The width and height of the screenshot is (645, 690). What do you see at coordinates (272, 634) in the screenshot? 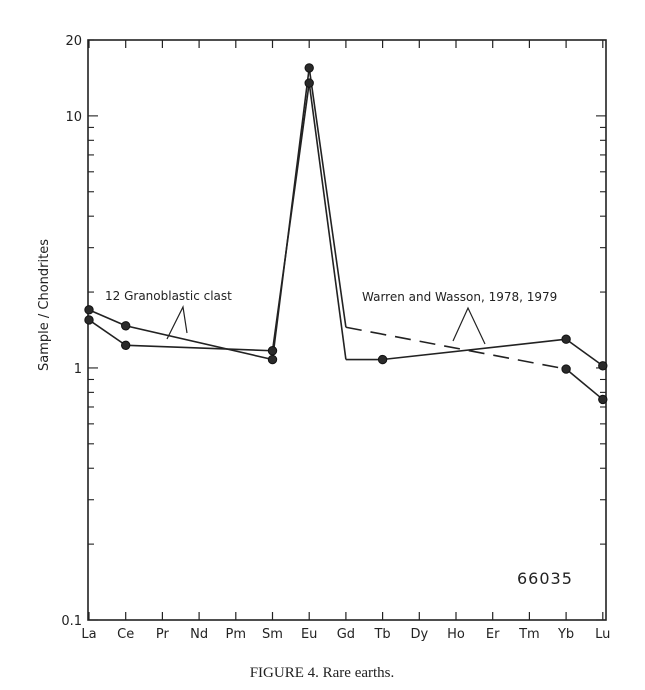
I see `x-tick-label-Sm: Sm` at bounding box center [272, 634].